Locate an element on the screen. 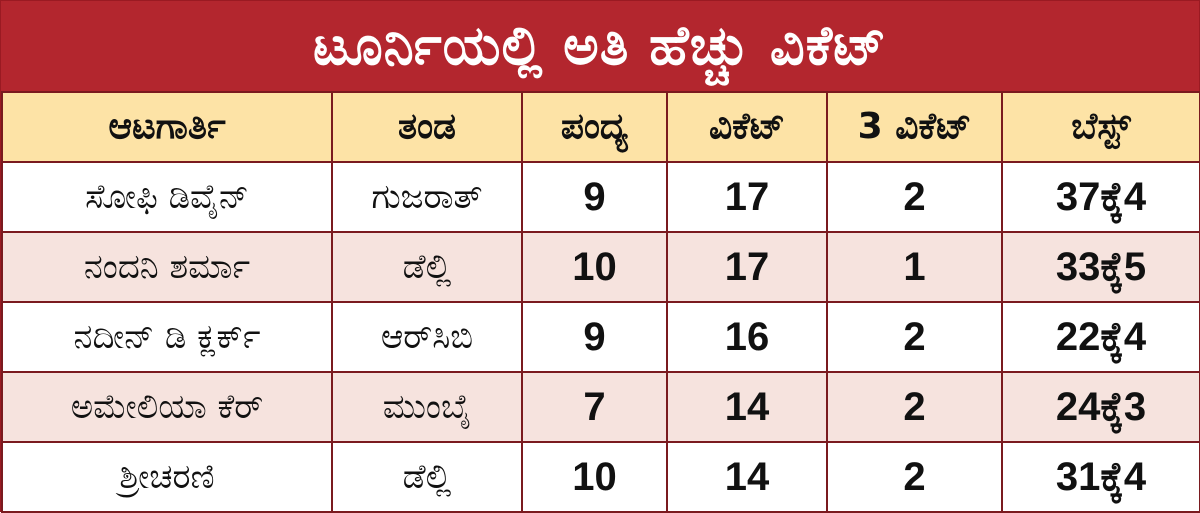 The width and height of the screenshot is (1200, 513). table-row: ನಂದನಿ ಶರ್ಮಾ ಡೆಲ್ಲಿ 10 17 1 33ಕ್ಕೆ5 is located at coordinates (600, 267).